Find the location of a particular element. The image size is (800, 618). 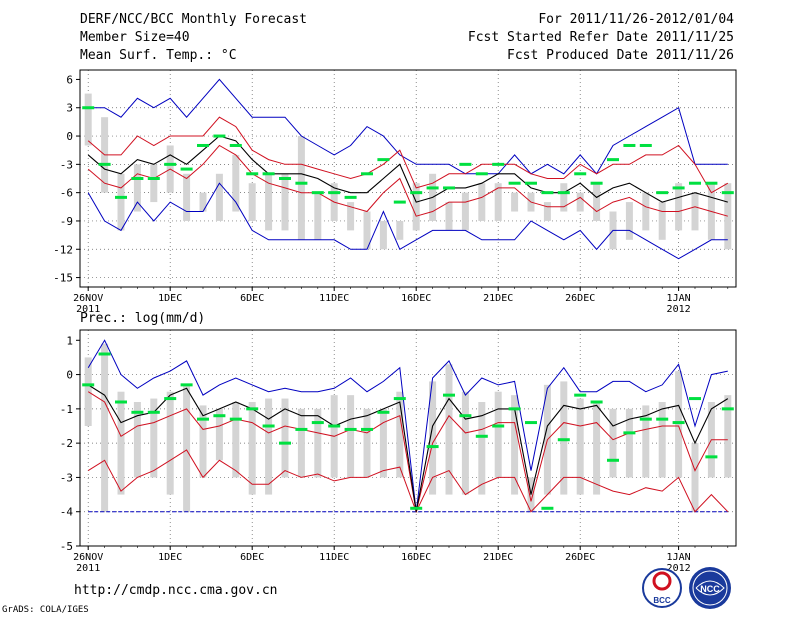

x-tick-label: 11DEC is located at coordinates (334, 557).